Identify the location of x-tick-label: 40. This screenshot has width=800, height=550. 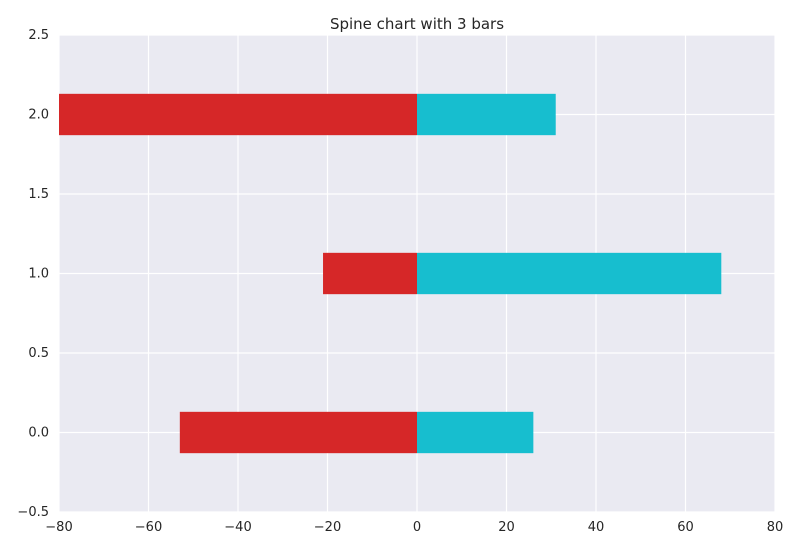
(596, 527).